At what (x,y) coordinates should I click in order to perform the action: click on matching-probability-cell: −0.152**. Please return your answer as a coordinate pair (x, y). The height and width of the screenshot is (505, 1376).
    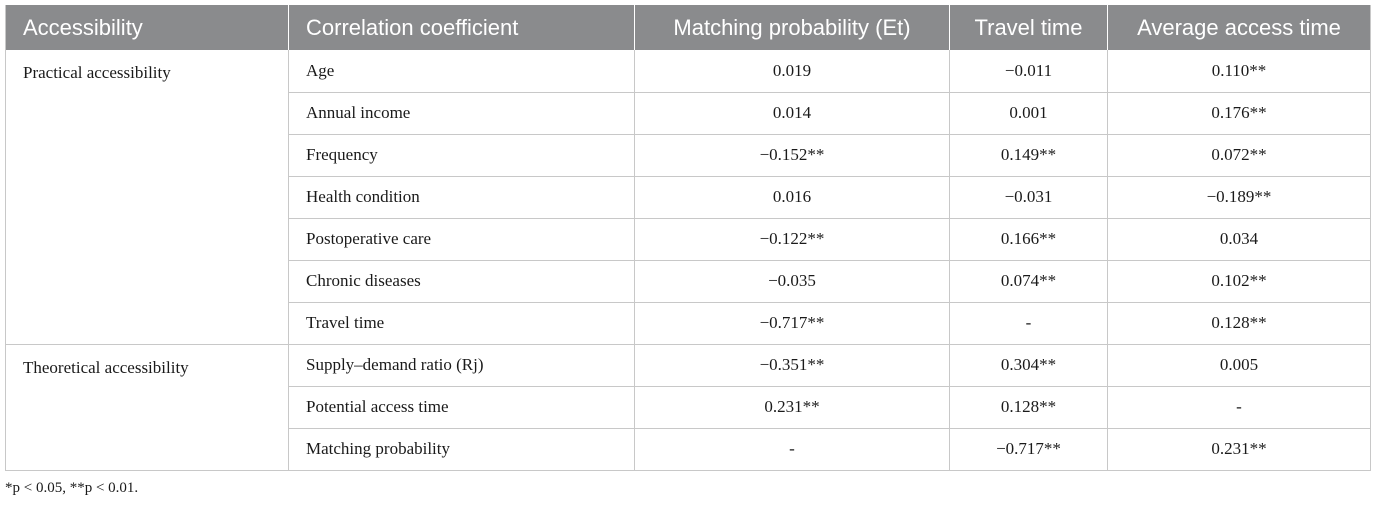
    Looking at the image, I should click on (792, 155).